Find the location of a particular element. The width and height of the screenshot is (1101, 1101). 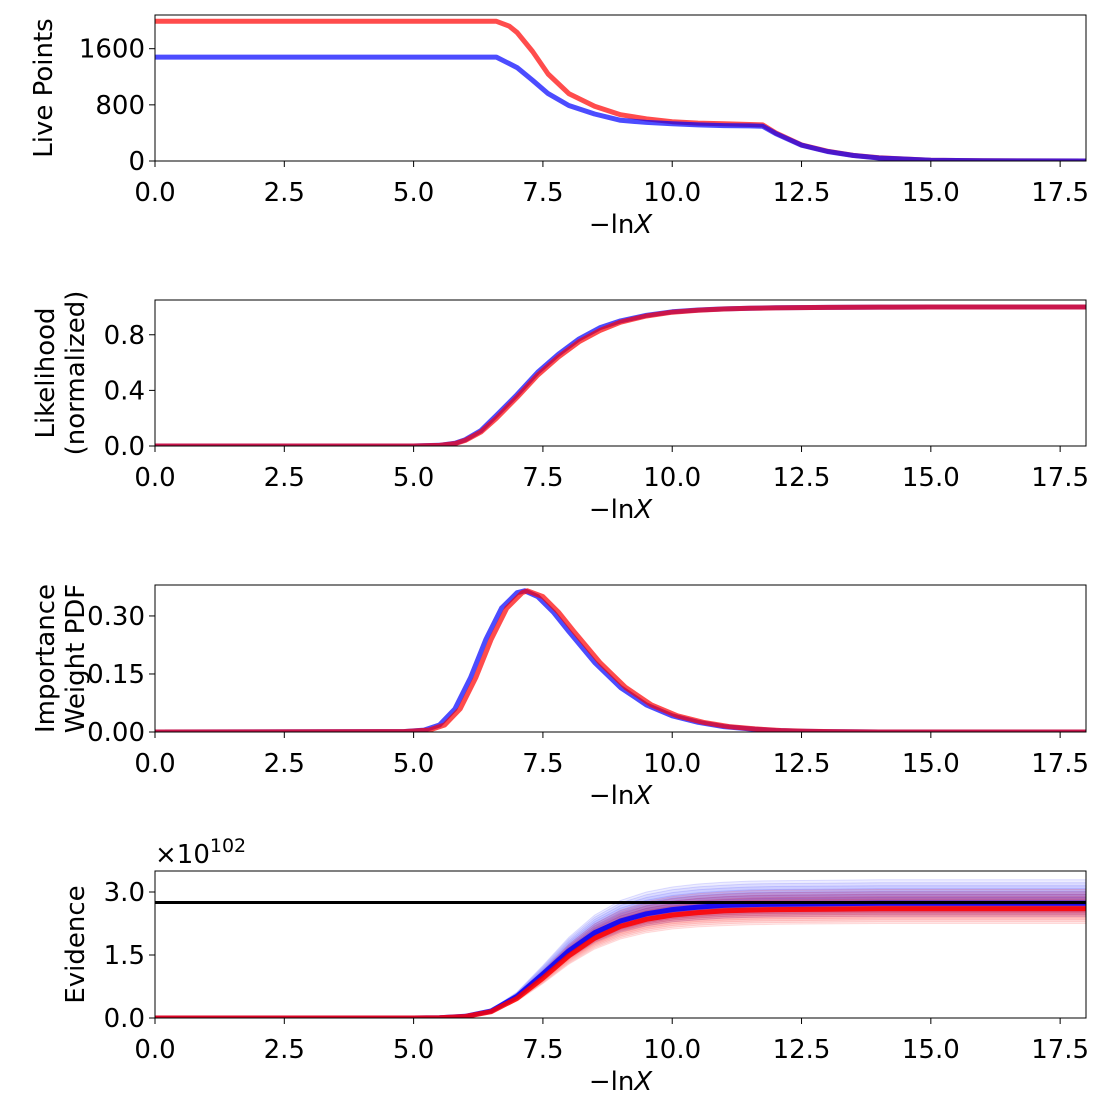

panel-2-frame is located at coordinates (620, 373).